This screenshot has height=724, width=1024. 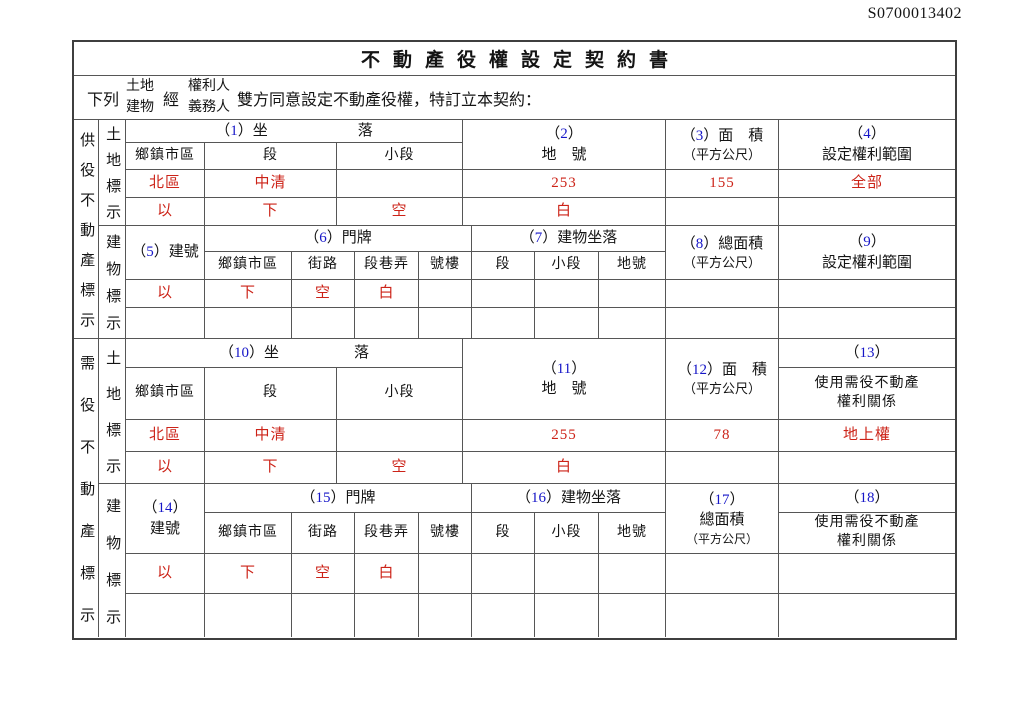 I want to click on header-building-location: （7）建物坐落, so click(x=569, y=239).